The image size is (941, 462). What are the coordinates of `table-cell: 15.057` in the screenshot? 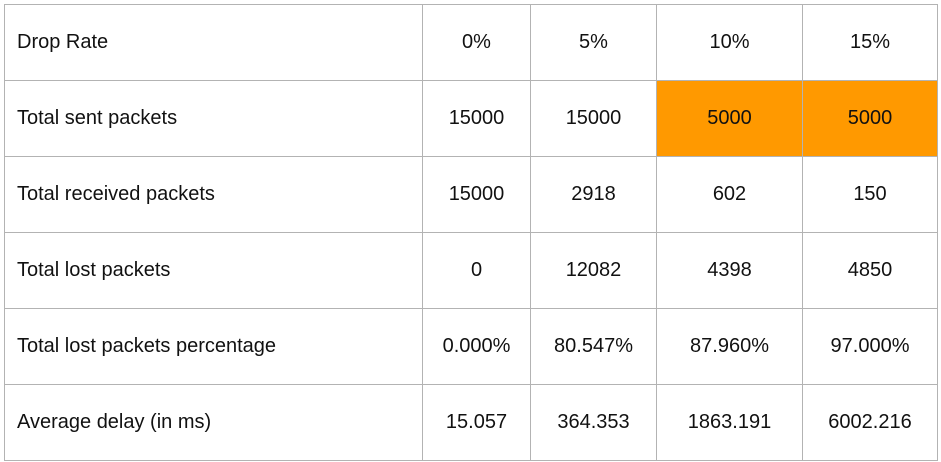 It's located at (476, 422).